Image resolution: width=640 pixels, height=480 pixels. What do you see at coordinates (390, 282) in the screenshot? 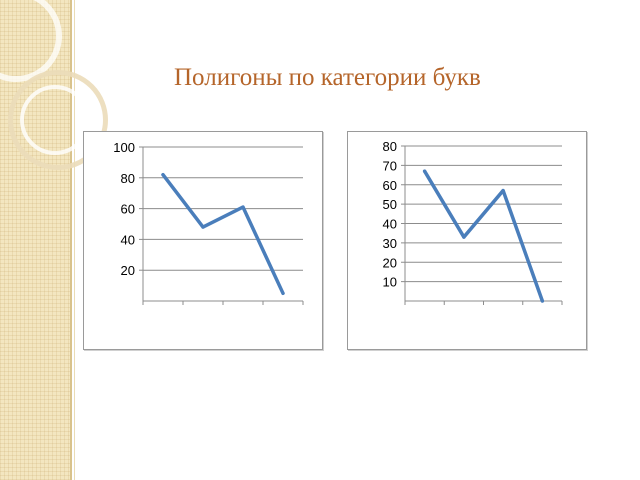
I see `y-tick-label: 10` at bounding box center [390, 282].